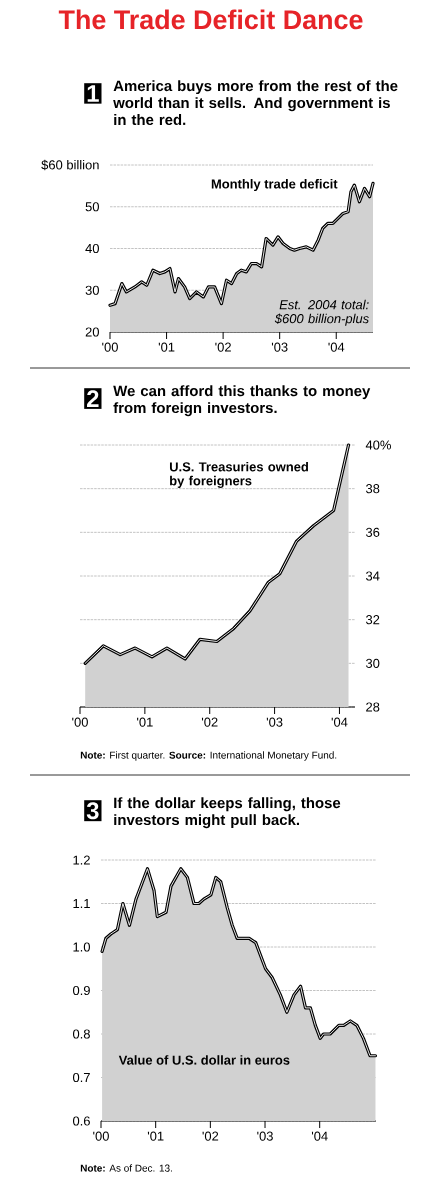 This screenshot has height=1195, width=423. I want to click on y2-tick-label: 34, so click(372, 576).